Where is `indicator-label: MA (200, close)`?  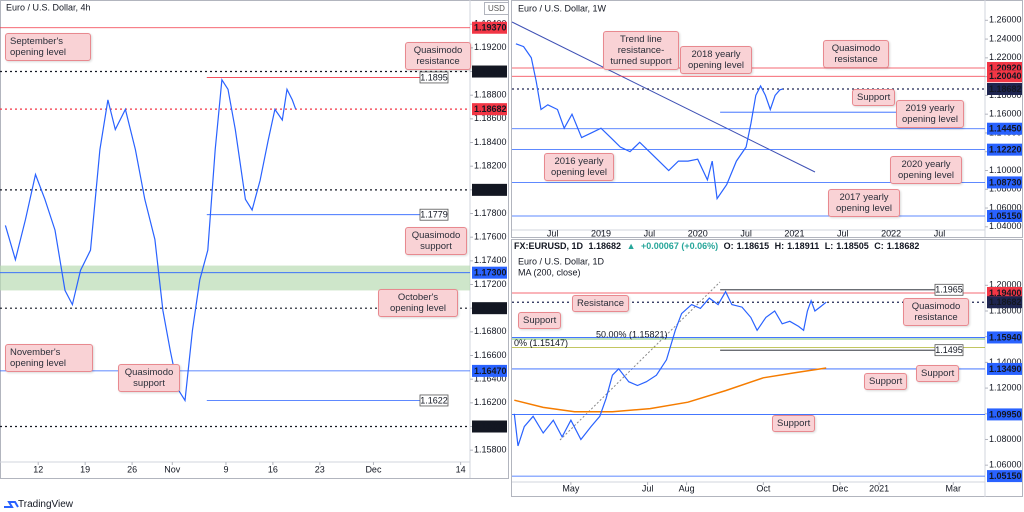 indicator-label: MA (200, close) is located at coordinates (549, 272).